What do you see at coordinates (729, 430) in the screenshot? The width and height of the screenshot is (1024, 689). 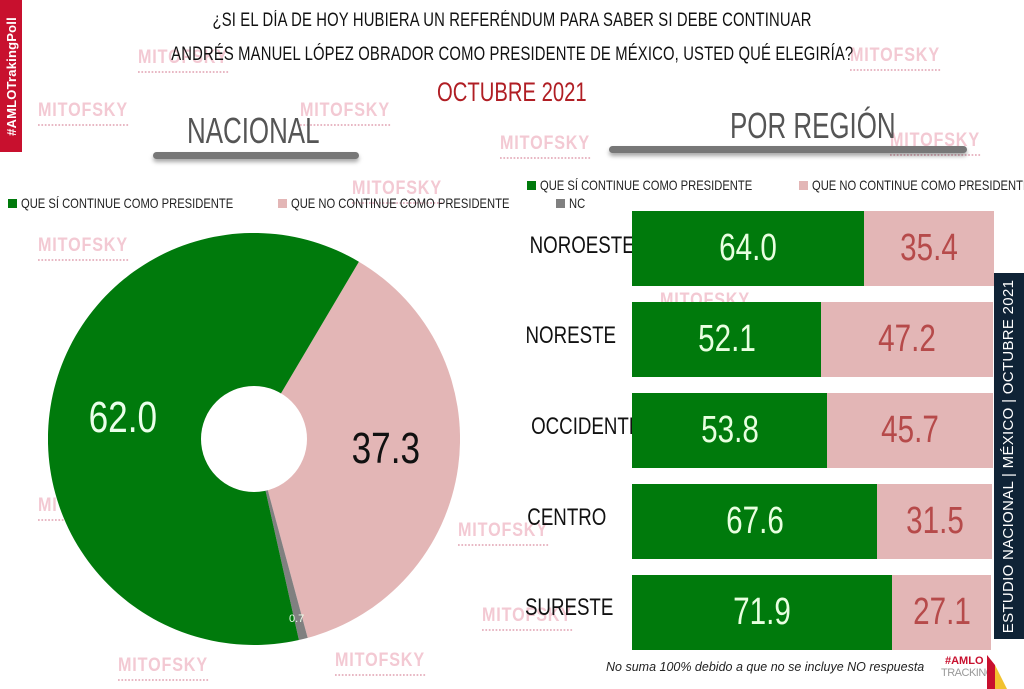 I see `bar-segment-yes: 53.8` at bounding box center [729, 430].